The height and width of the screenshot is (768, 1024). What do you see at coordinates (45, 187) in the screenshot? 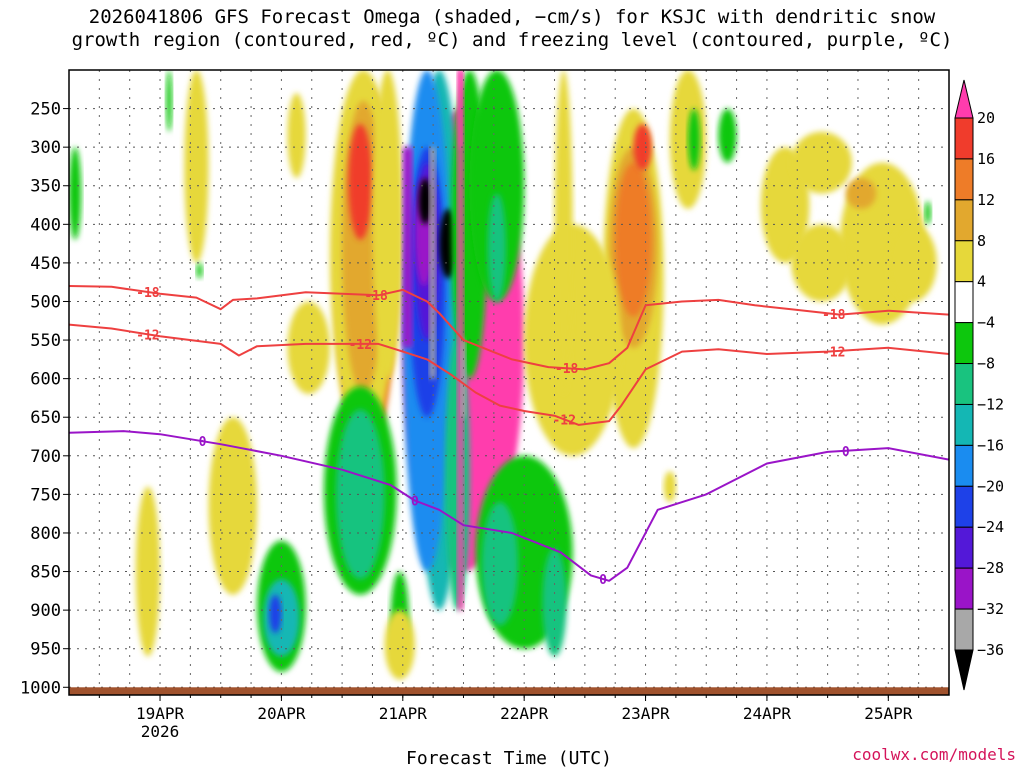
I see `y-tick-label: 350` at bounding box center [45, 187].